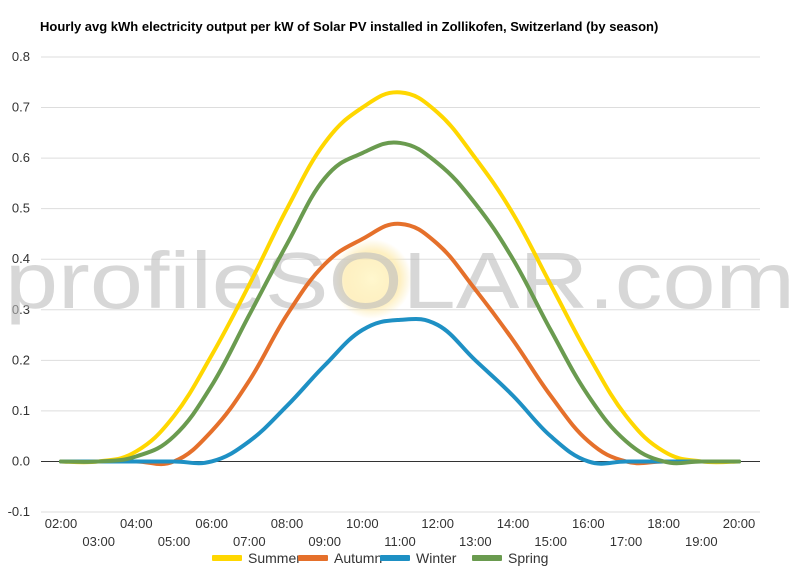  I want to click on y-tick-label: 0.6, so click(21, 157).